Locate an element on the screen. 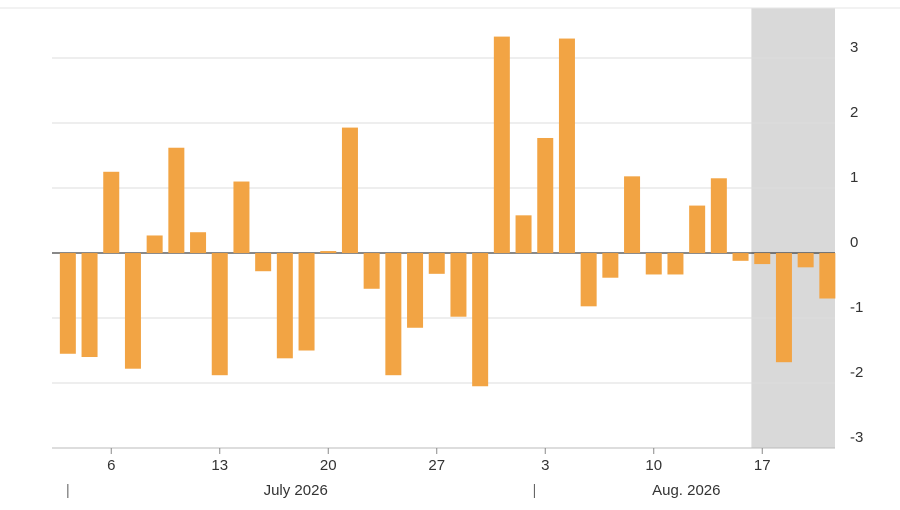 Image resolution: width=900 pixels, height=510 pixels. month-label: July 2026 is located at coordinates (296, 490).